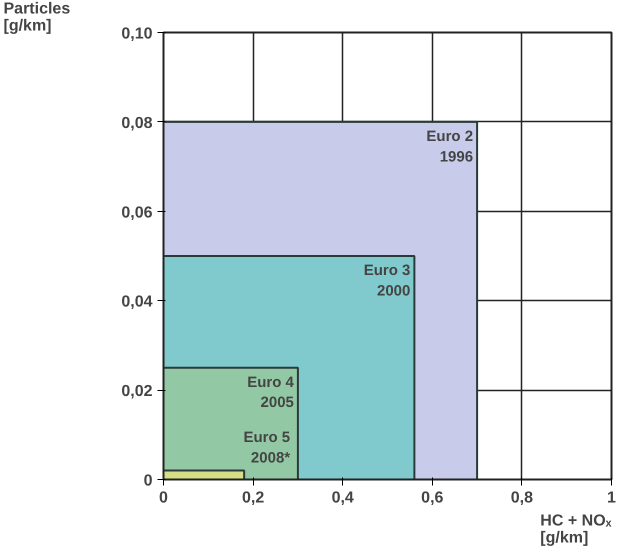  What do you see at coordinates (343, 498) in the screenshot?
I see `x-tick-label: 0,4` at bounding box center [343, 498].